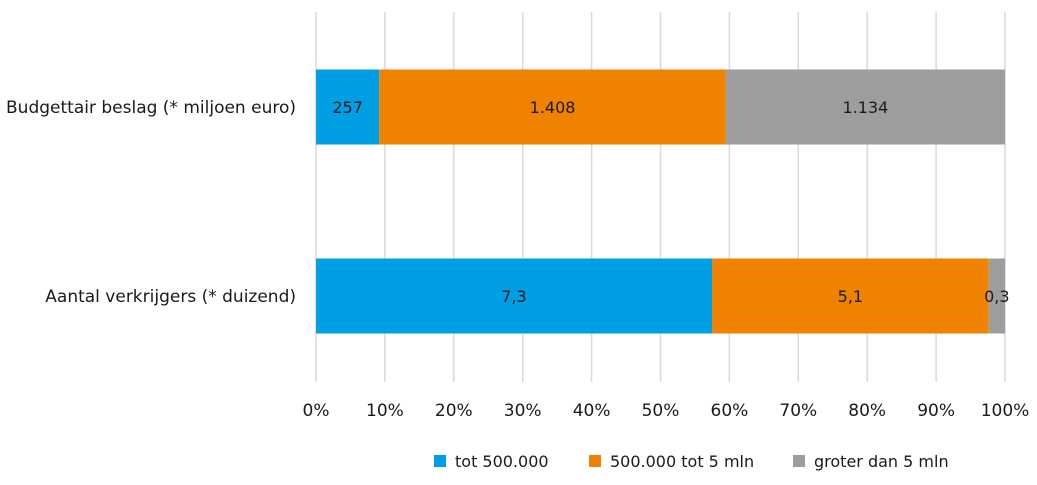 This screenshot has width=1037, height=485. I want to click on legend-label: groter dan 5 mln, so click(881, 461).